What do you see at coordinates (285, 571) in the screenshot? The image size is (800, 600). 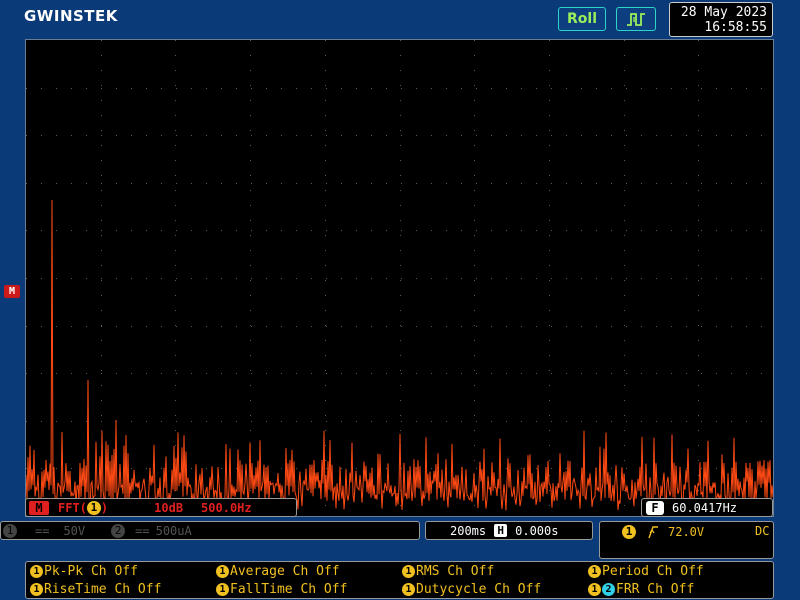 I see `measurement-label: Average Ch Off` at bounding box center [285, 571].